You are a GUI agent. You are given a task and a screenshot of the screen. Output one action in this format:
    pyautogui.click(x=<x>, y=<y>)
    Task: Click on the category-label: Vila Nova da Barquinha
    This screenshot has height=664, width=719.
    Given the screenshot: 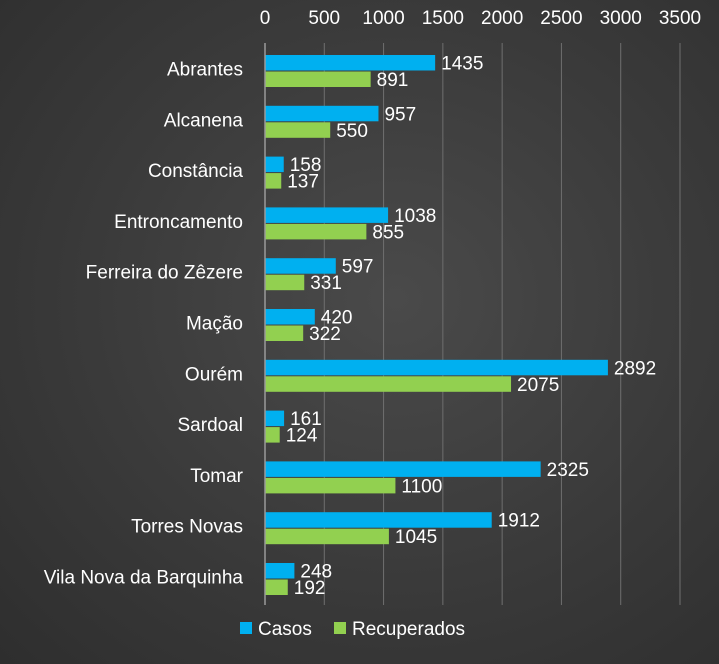 What is the action you would take?
    pyautogui.click(x=144, y=578)
    